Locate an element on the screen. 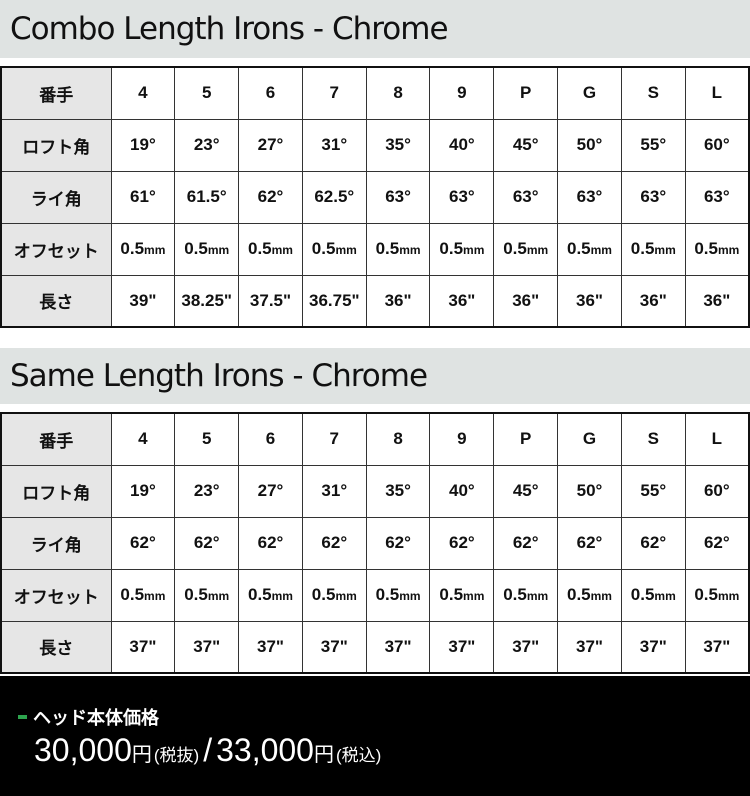  table-cell: 55° is located at coordinates (653, 145).